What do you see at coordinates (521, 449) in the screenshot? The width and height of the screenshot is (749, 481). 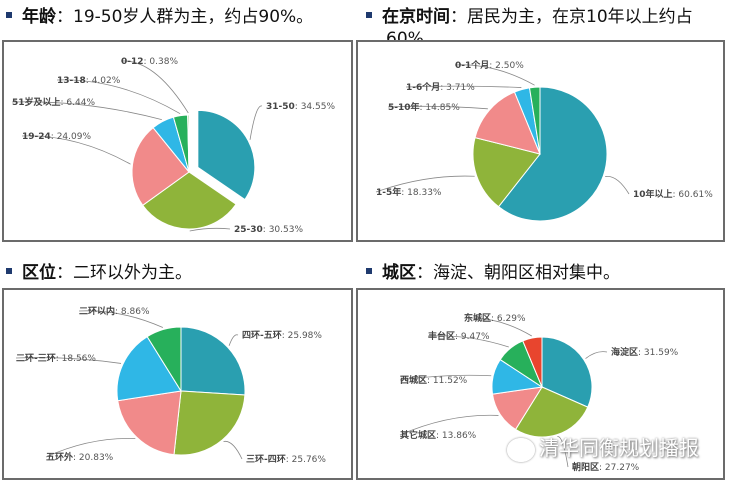 I see `wechat-icon` at bounding box center [521, 449].